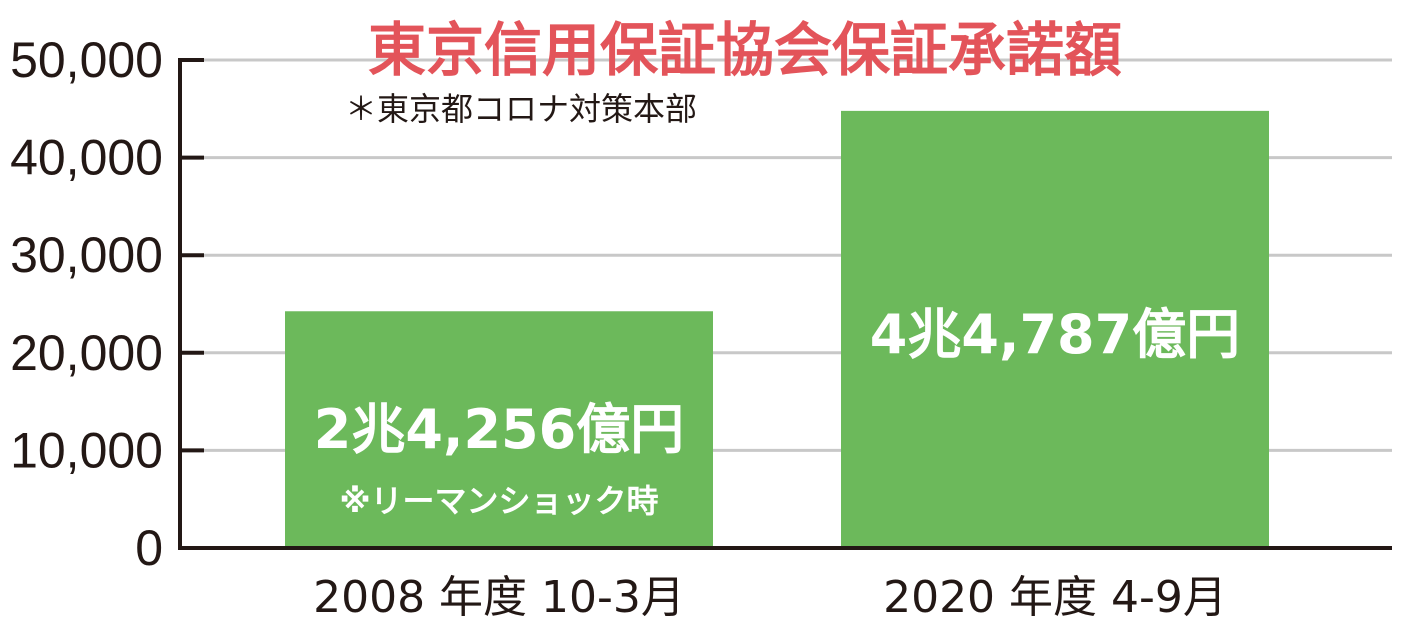  I want to click on bar, so click(499, 429).